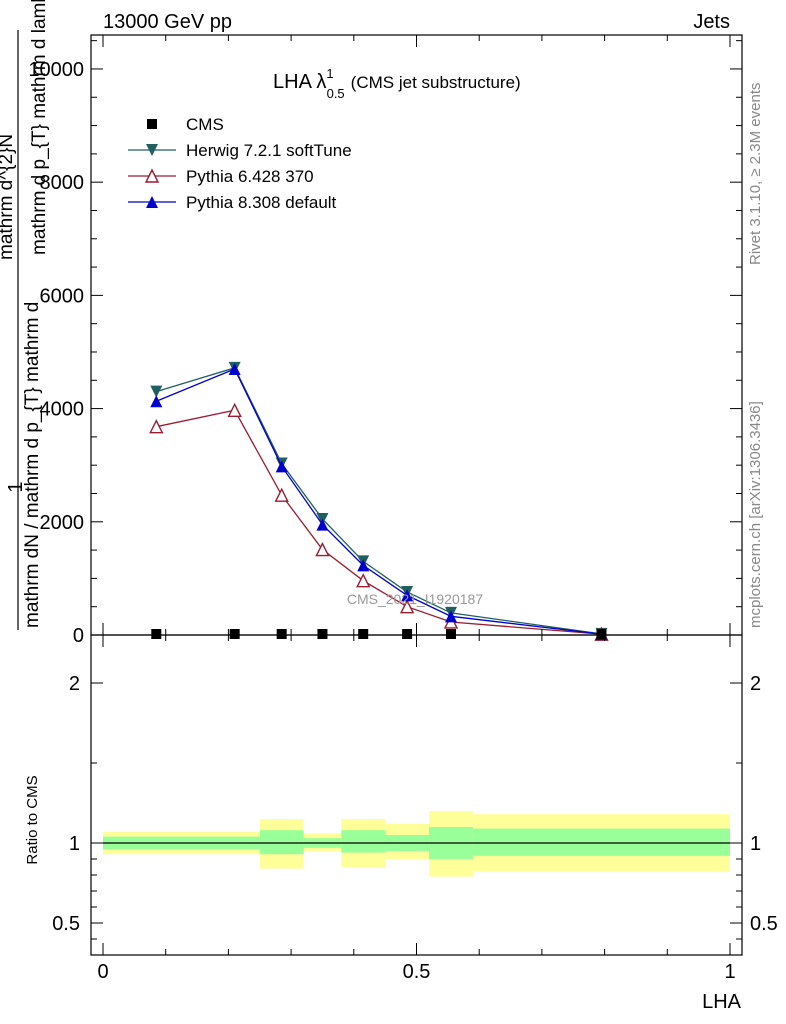 The image size is (786, 1024). What do you see at coordinates (56, 70) in the screenshot?
I see `main-y-tick-label: 10000` at bounding box center [56, 70].